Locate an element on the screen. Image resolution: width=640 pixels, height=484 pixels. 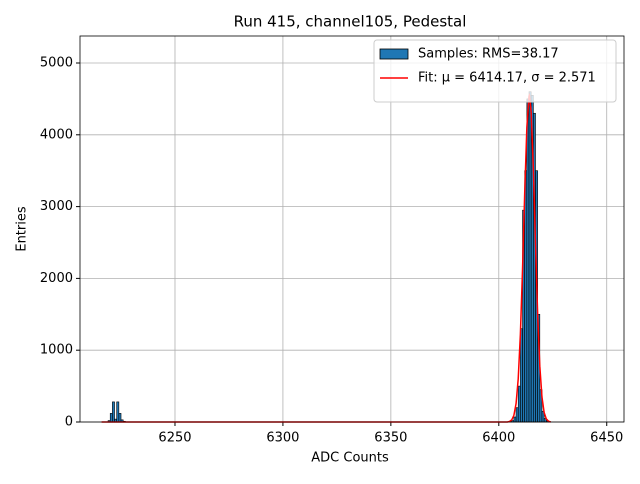
y-tick-label: 3000 is located at coordinates (56, 206).